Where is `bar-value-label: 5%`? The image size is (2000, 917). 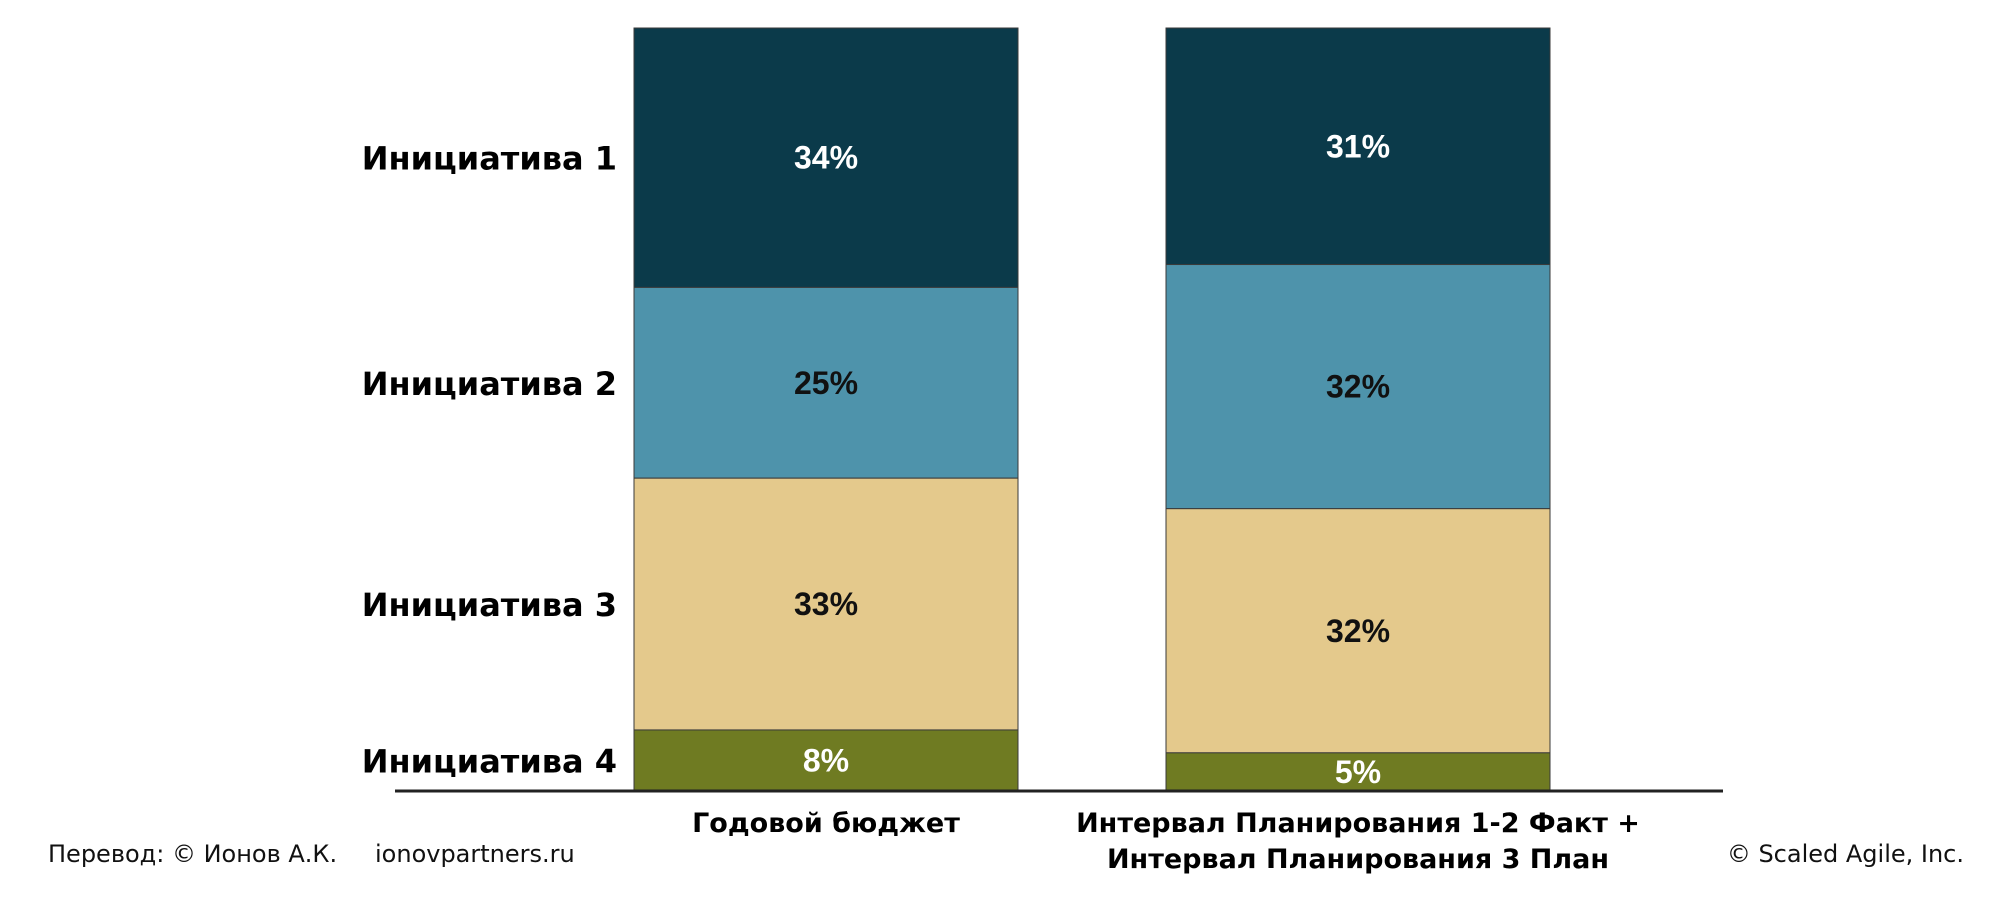
bar-value-label: 5% is located at coordinates (1358, 772).